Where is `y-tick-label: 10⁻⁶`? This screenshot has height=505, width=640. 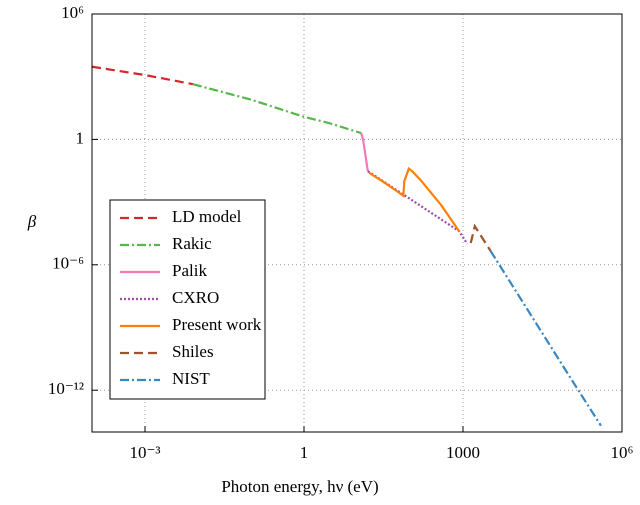
y-tick-label: 10⁻⁶ is located at coordinates (68, 263).